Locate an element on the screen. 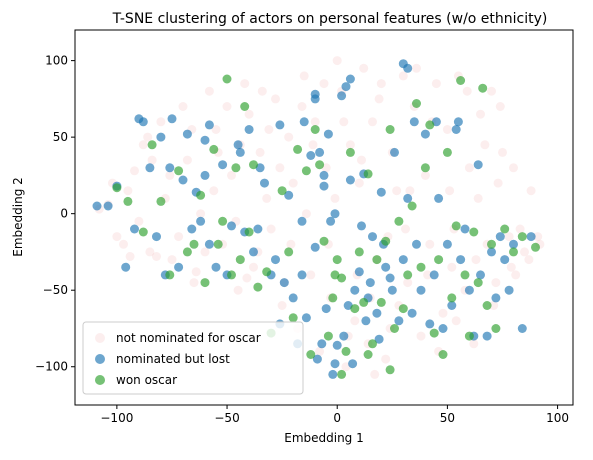 The width and height of the screenshot is (593, 460). x-tick-label: 0 is located at coordinates (337, 418).